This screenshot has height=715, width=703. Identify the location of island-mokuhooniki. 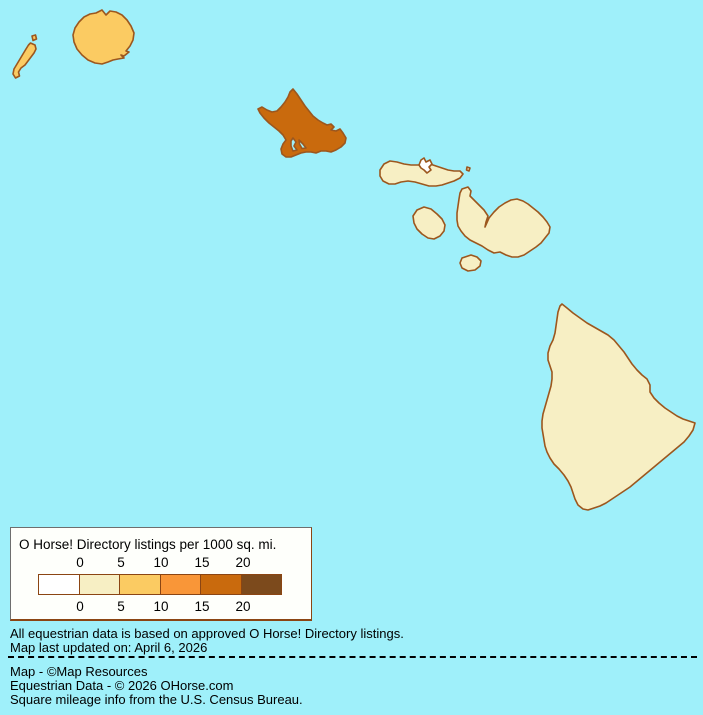
(468, 169).